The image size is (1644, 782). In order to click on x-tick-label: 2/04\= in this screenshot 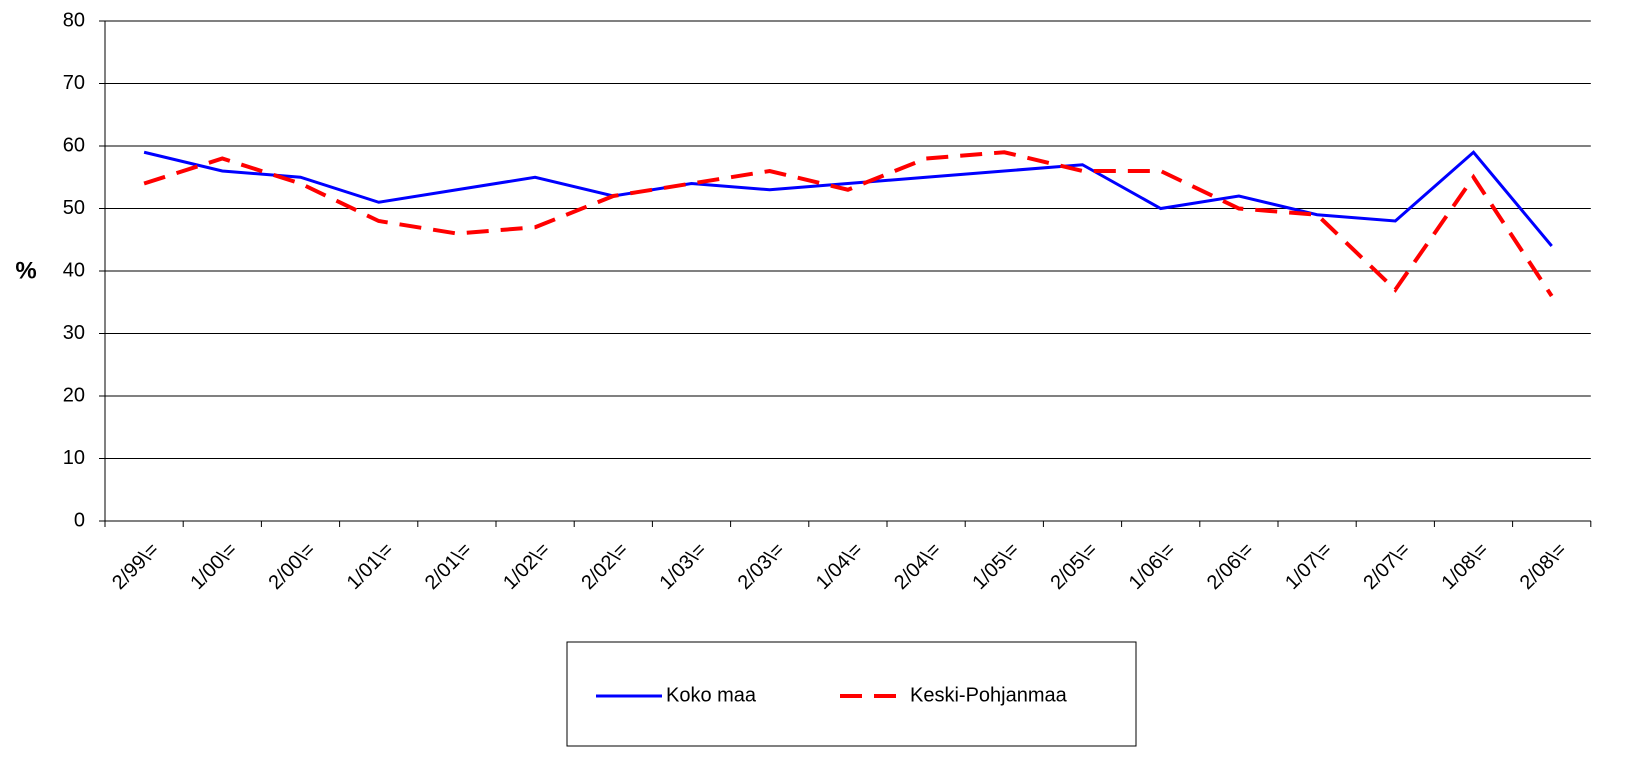, I will do `click(917, 566)`.